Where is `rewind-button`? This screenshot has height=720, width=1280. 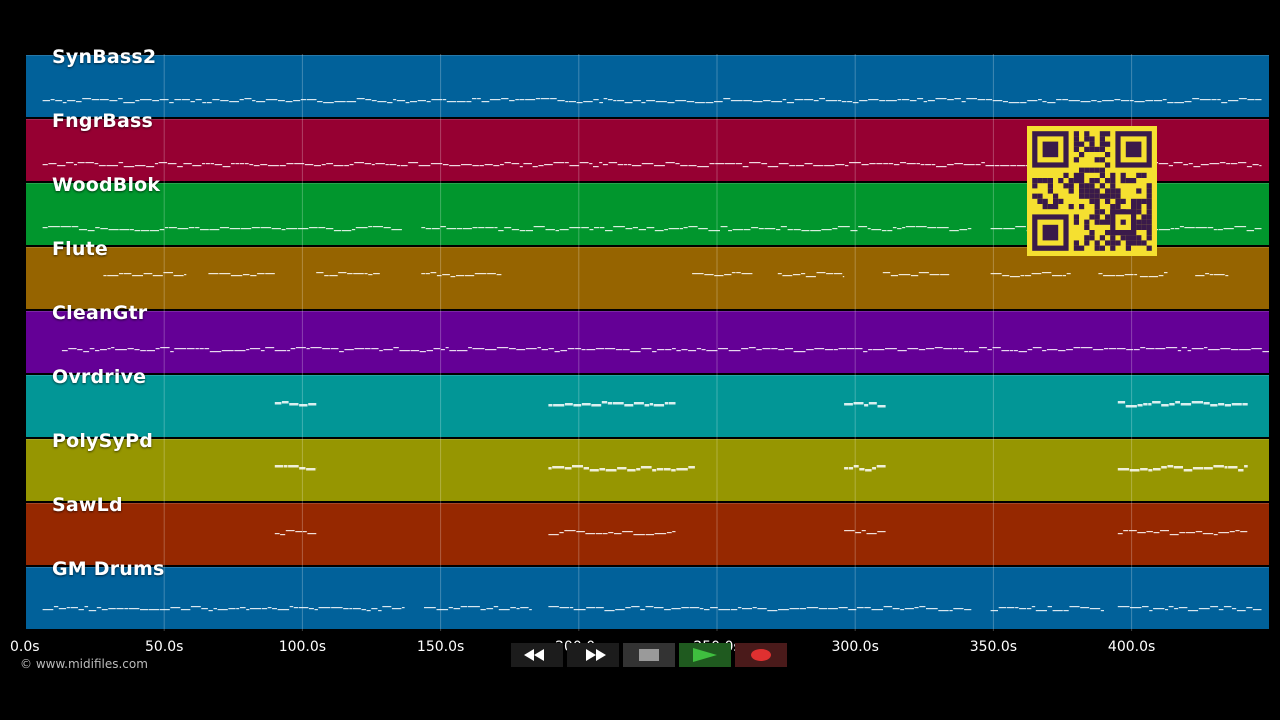 rewind-button is located at coordinates (537, 655).